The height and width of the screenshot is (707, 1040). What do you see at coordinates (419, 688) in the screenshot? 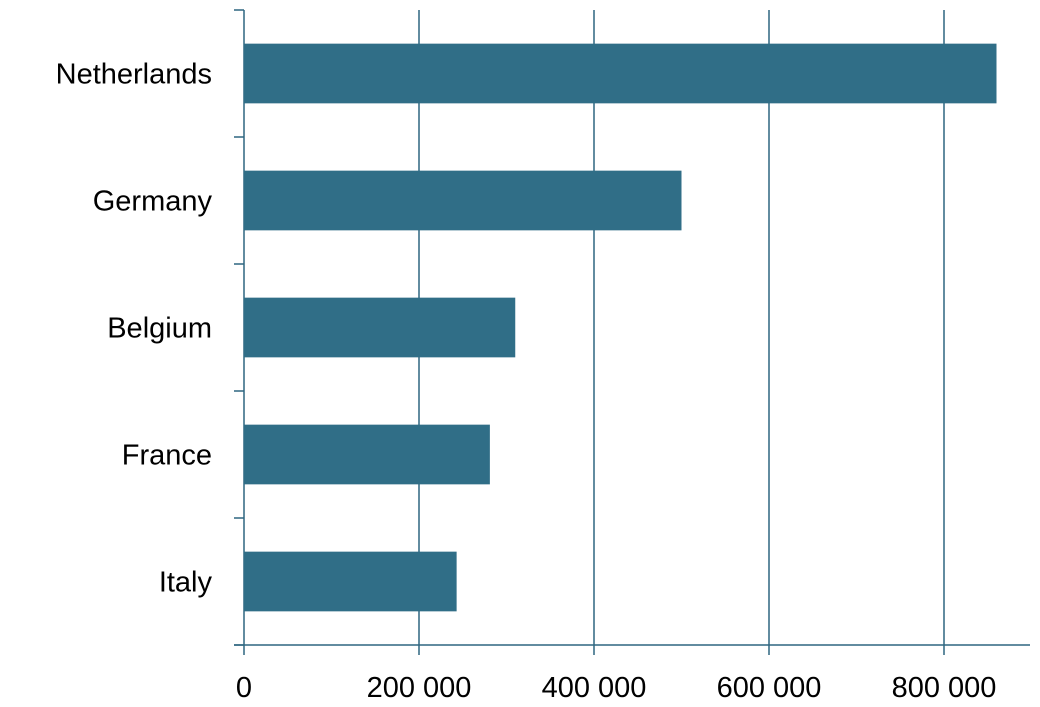
I see `x-tick-label-1: 200 000` at bounding box center [419, 688].